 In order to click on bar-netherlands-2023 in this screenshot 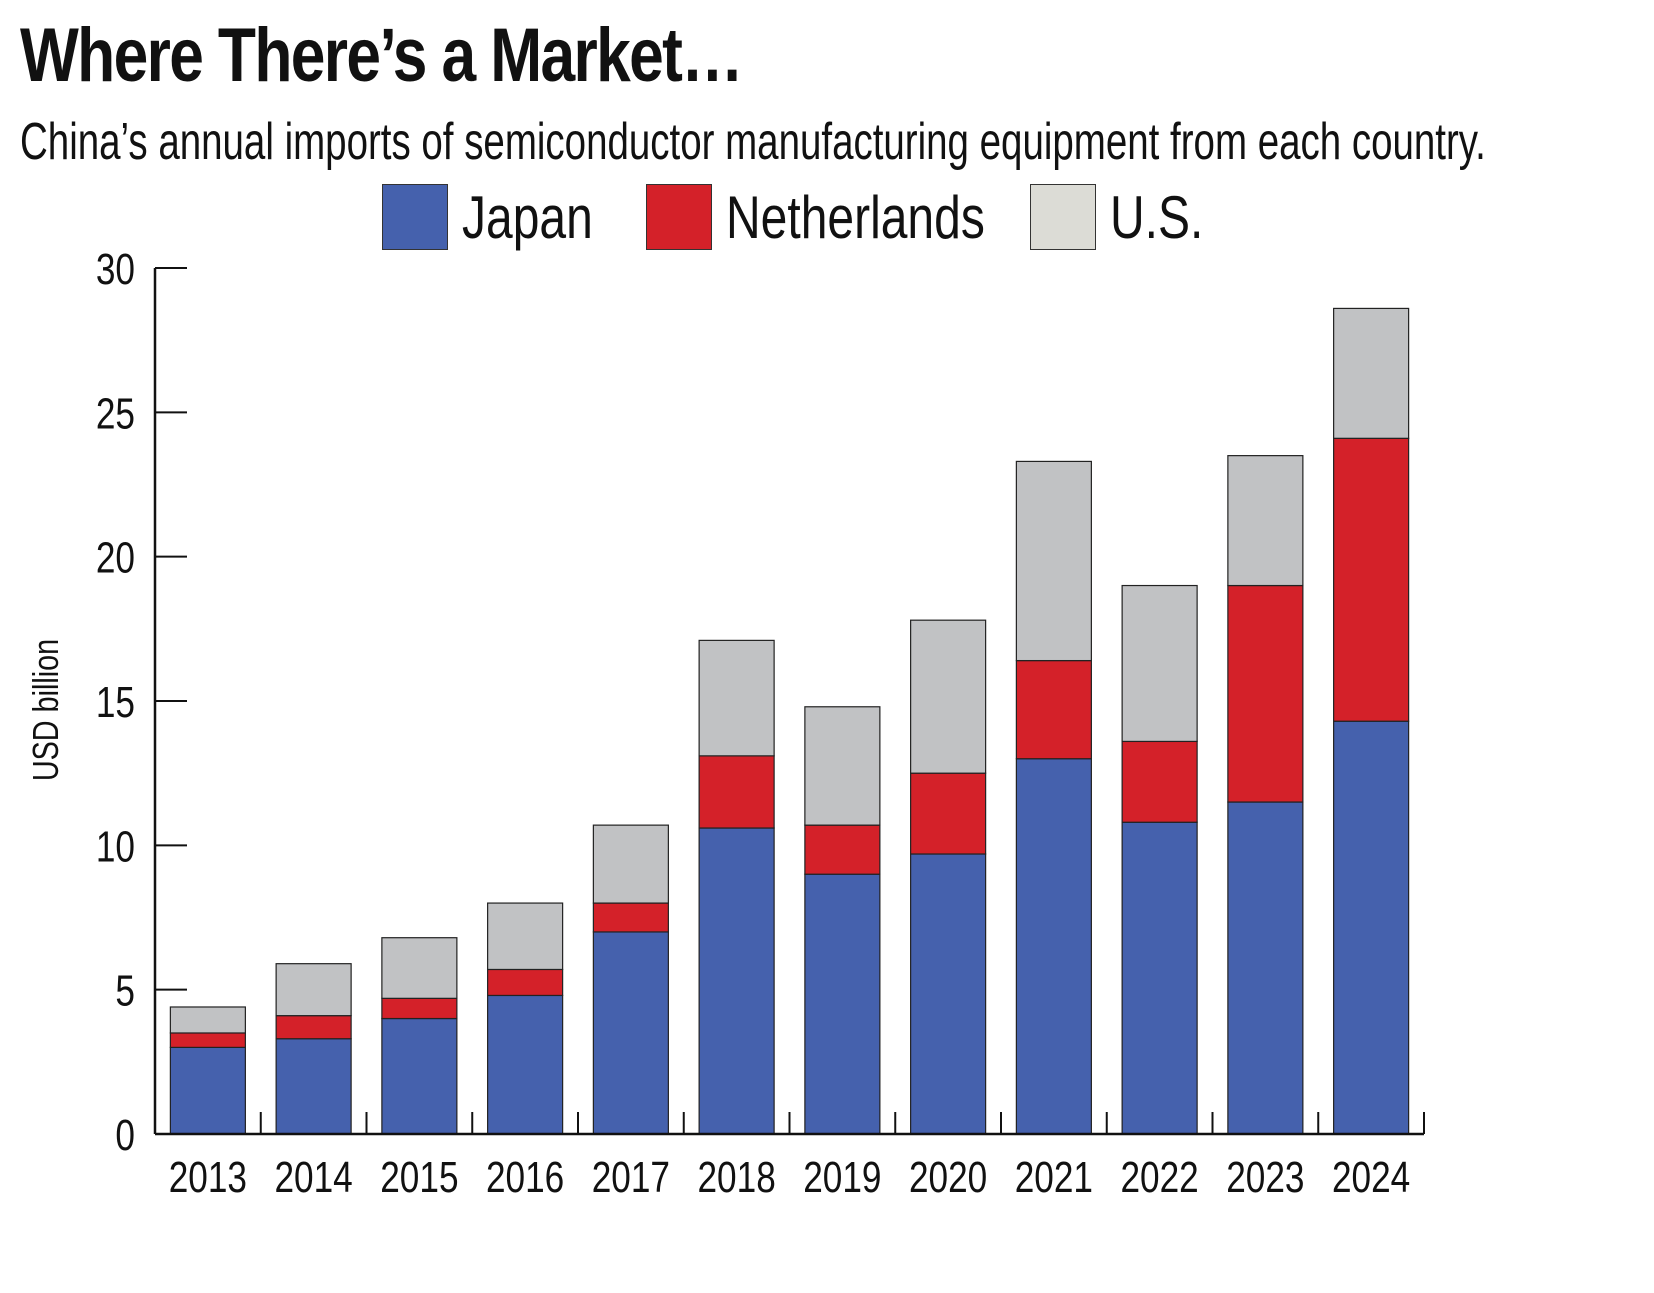, I will do `click(1265, 693)`.